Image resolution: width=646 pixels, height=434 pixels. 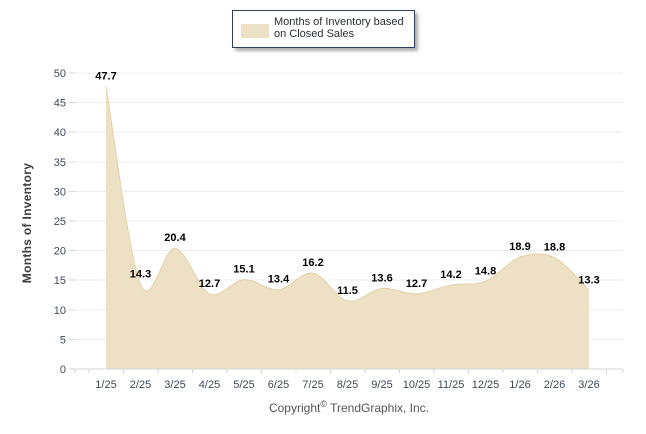 I want to click on svg-text: 18.8, so click(x=554, y=248).